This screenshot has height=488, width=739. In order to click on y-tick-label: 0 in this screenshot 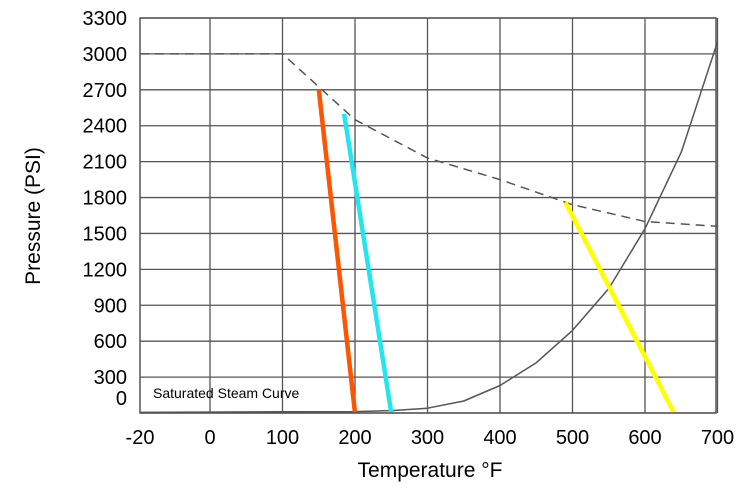, I will do `click(121, 399)`.